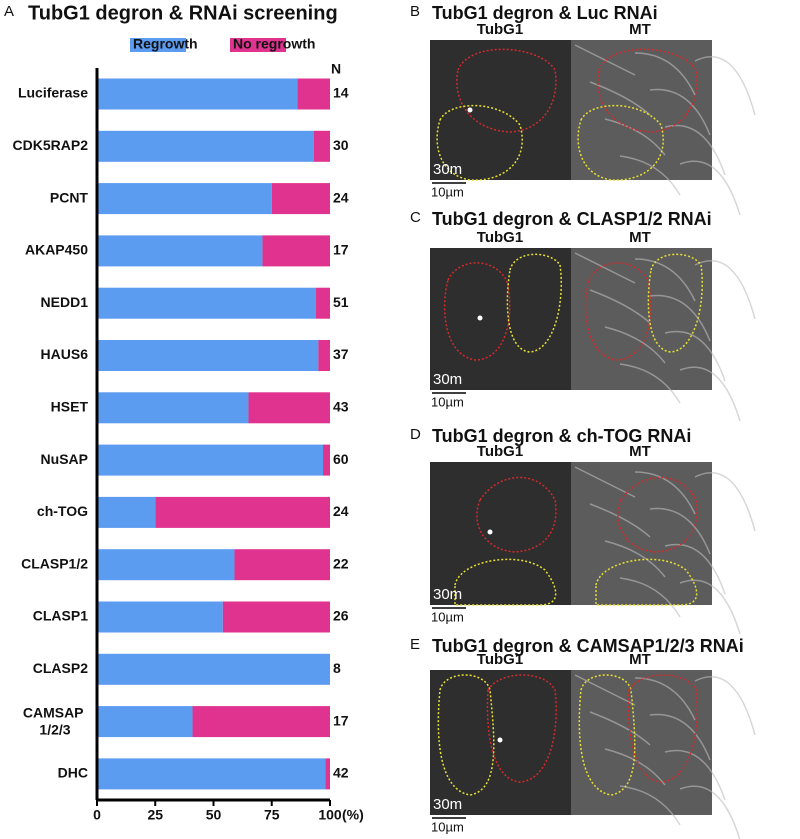  I want to click on category-label: CLASP1, so click(60, 616).